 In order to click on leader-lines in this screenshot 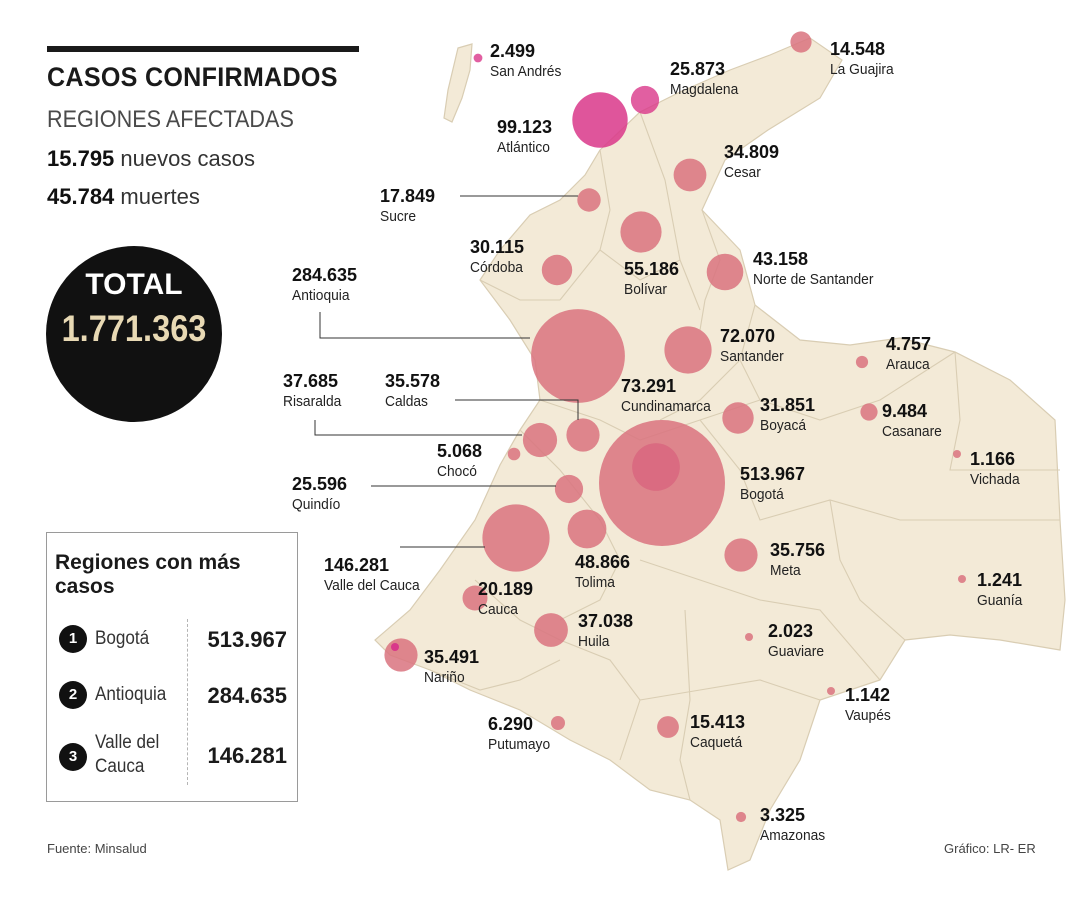, I will do `click(446, 371)`.